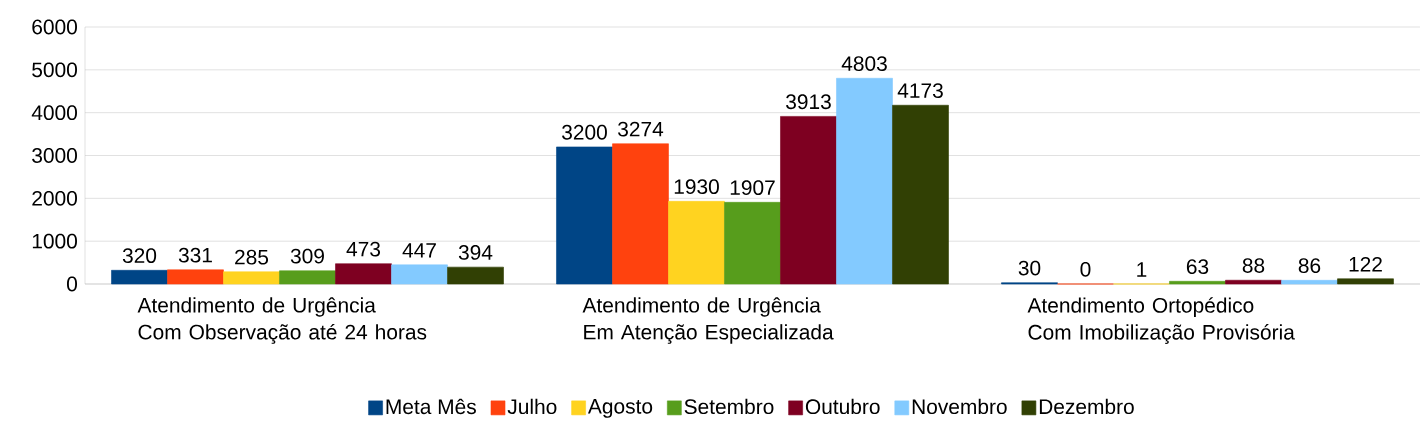 The image size is (1426, 428). I want to click on data-label: 285, so click(252, 257).